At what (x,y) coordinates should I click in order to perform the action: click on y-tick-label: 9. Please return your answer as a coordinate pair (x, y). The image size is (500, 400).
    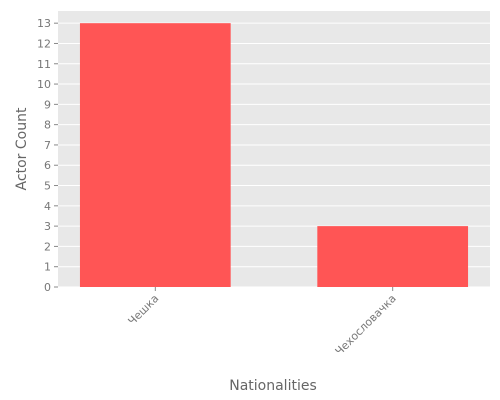
    Looking at the image, I should click on (47, 104).